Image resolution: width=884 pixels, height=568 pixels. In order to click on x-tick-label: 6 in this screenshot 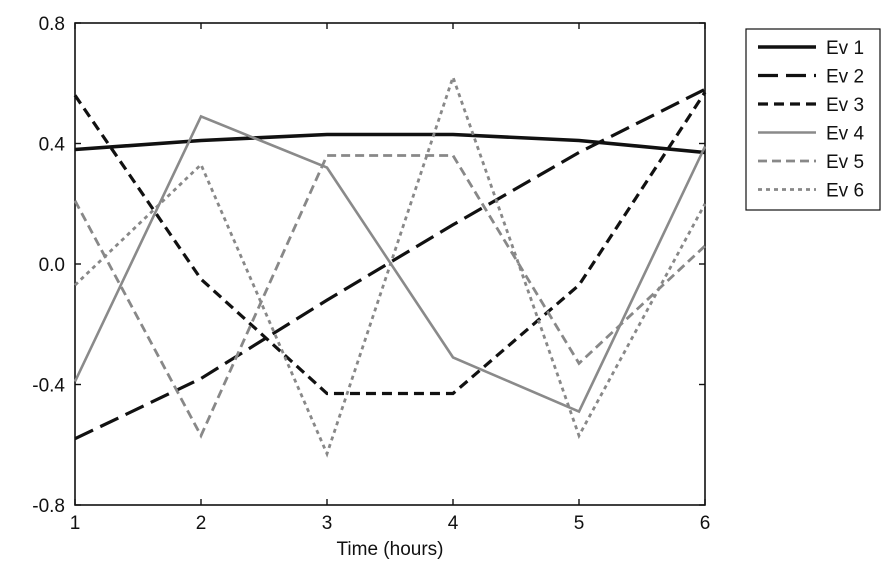, I will do `click(705, 523)`.